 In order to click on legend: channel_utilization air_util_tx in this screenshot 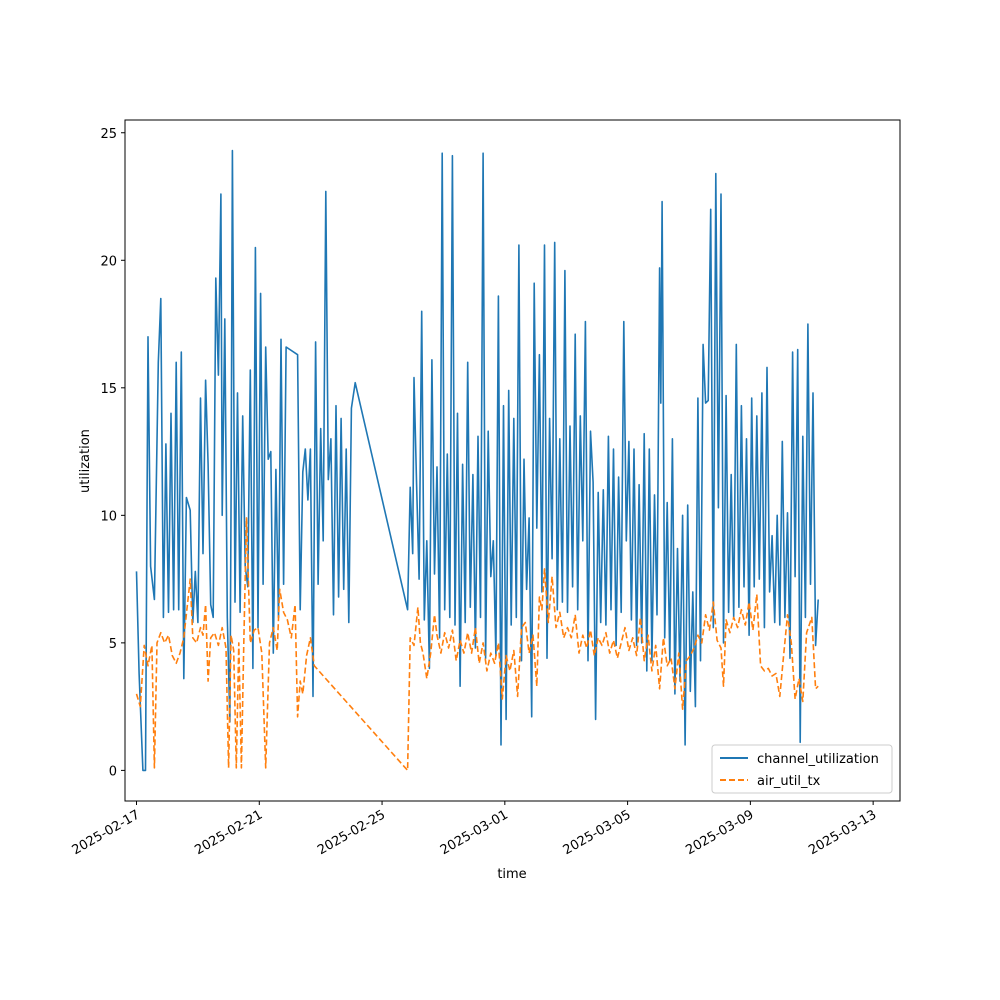, I will do `click(802, 769)`.